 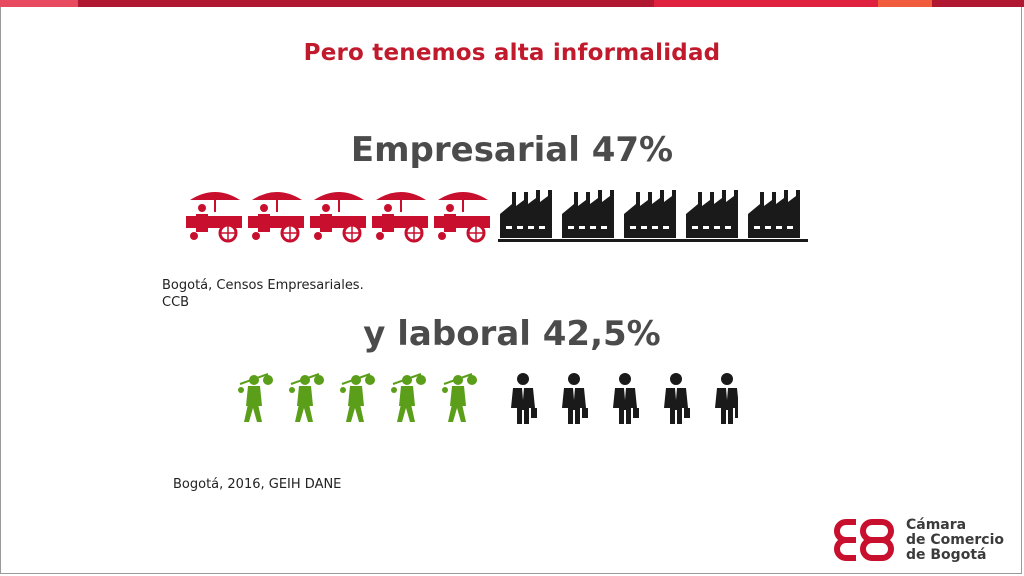 What do you see at coordinates (257, 484) in the screenshot?
I see `labor-source: Bogotá, 2016, GEIH DANE` at bounding box center [257, 484].